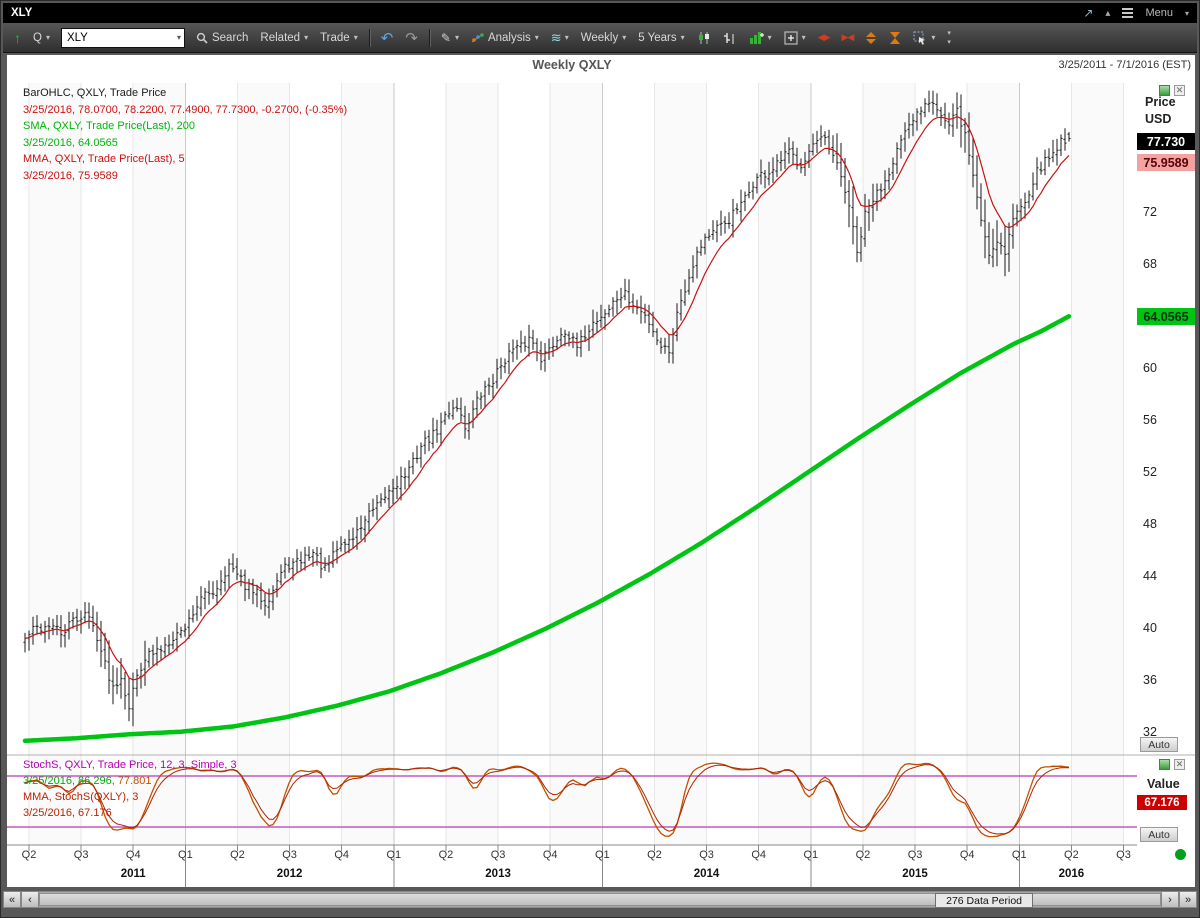 The height and width of the screenshot is (918, 1200). What do you see at coordinates (95, 93) in the screenshot?
I see `legend-bar-series: BarOHLC, QXLY, Trade Price` at bounding box center [95, 93].